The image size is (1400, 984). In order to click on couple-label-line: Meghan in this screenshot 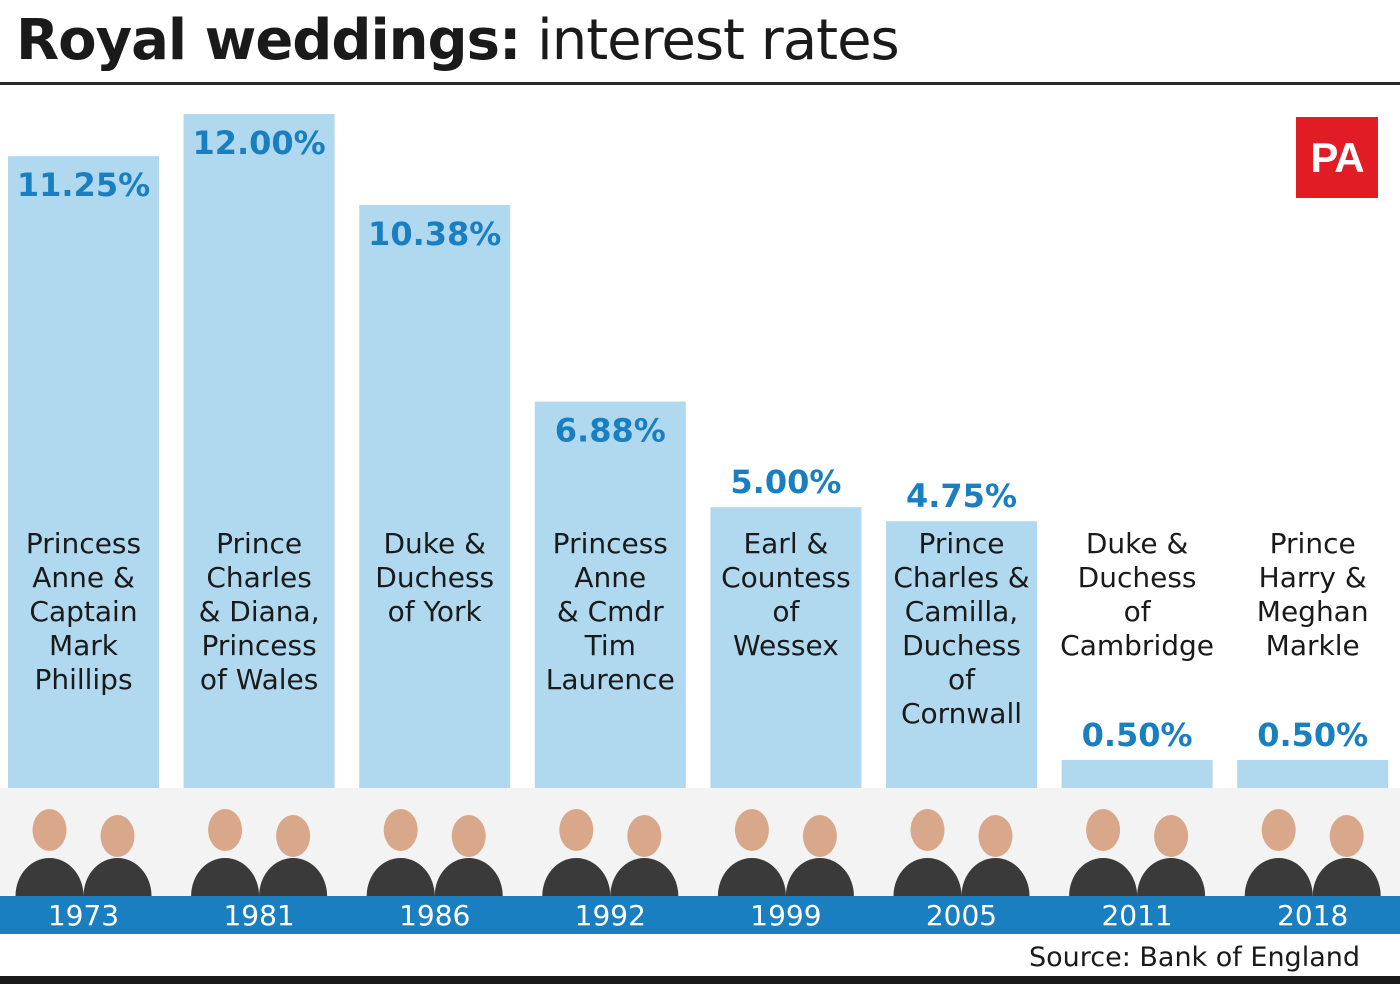, I will do `click(1313, 611)`.